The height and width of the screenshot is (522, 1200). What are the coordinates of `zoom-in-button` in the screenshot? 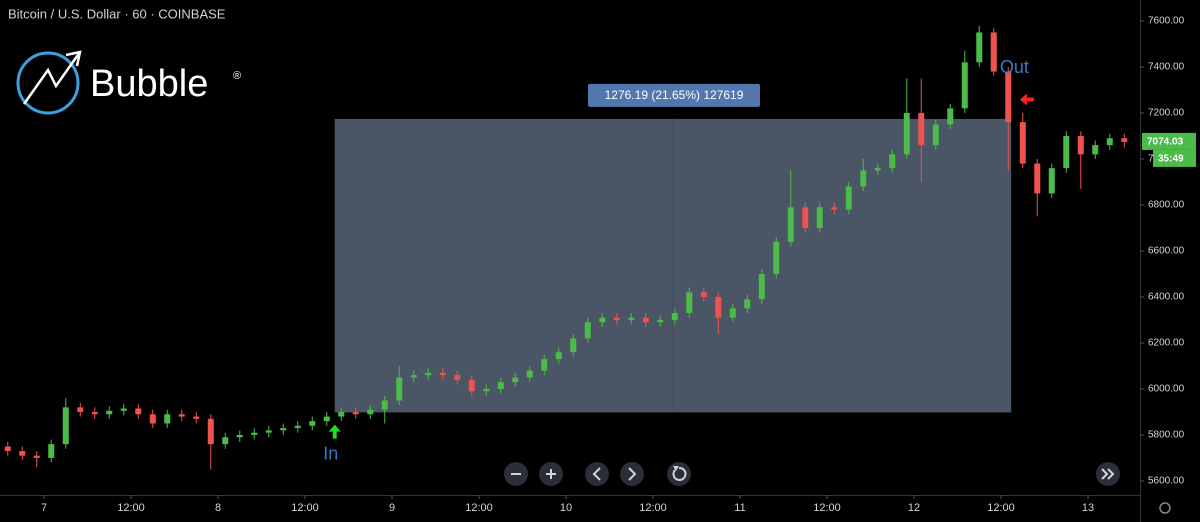 It's located at (551, 474).